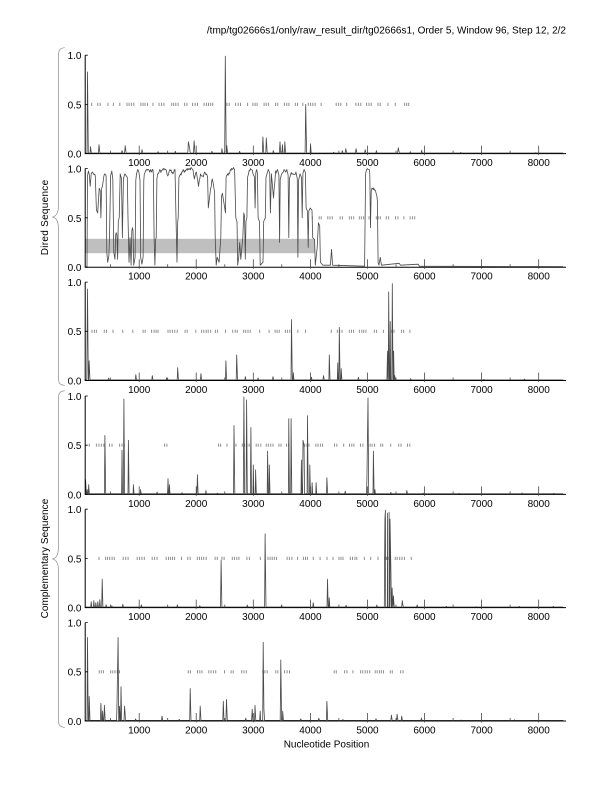 This screenshot has width=612, height=797. Describe the element at coordinates (45, 217) in the screenshot. I see `svg-text: Dired Sequence` at that location.